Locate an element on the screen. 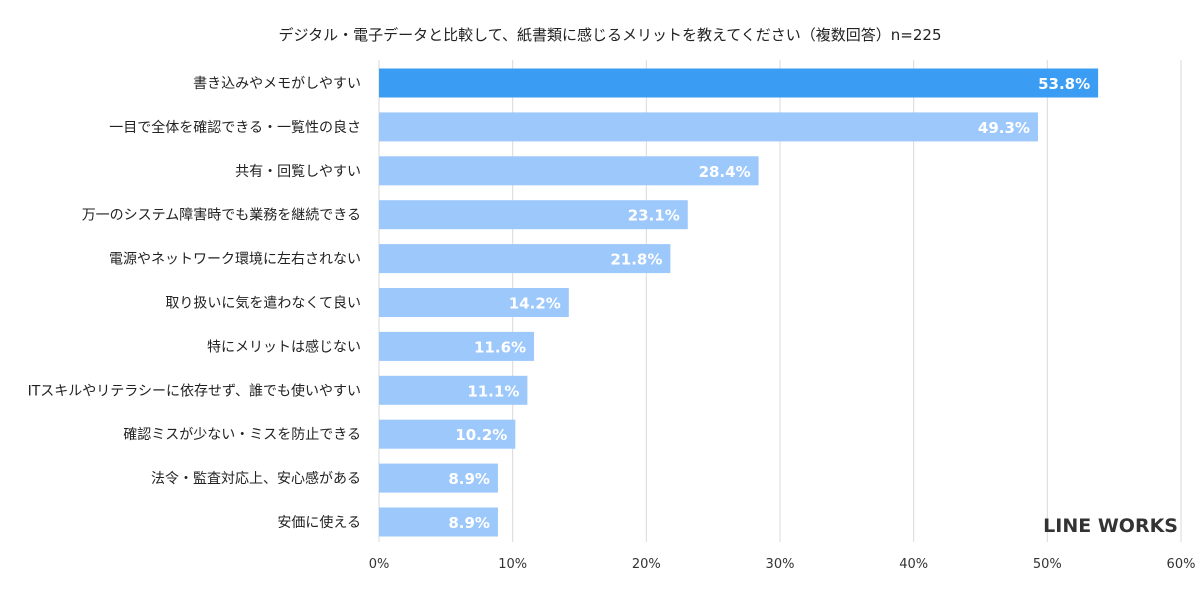  x-tick-label: 60% is located at coordinates (1181, 564).